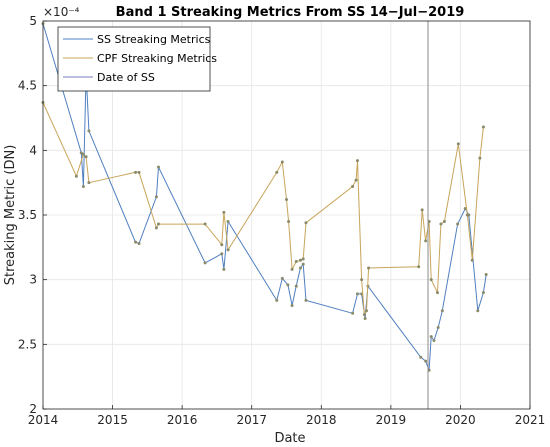  I want to click on y-axis-label: Streaking Metric (DN), so click(10, 215).